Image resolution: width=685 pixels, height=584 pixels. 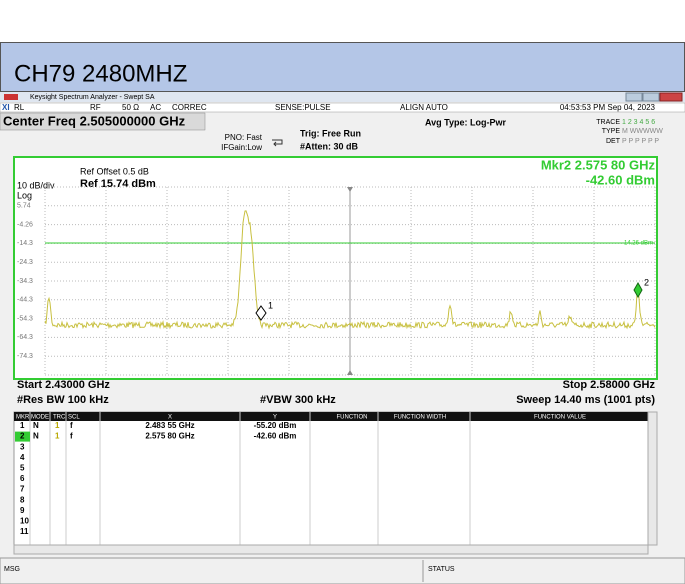 I want to click on y-label: -74.3, so click(x=25, y=356).